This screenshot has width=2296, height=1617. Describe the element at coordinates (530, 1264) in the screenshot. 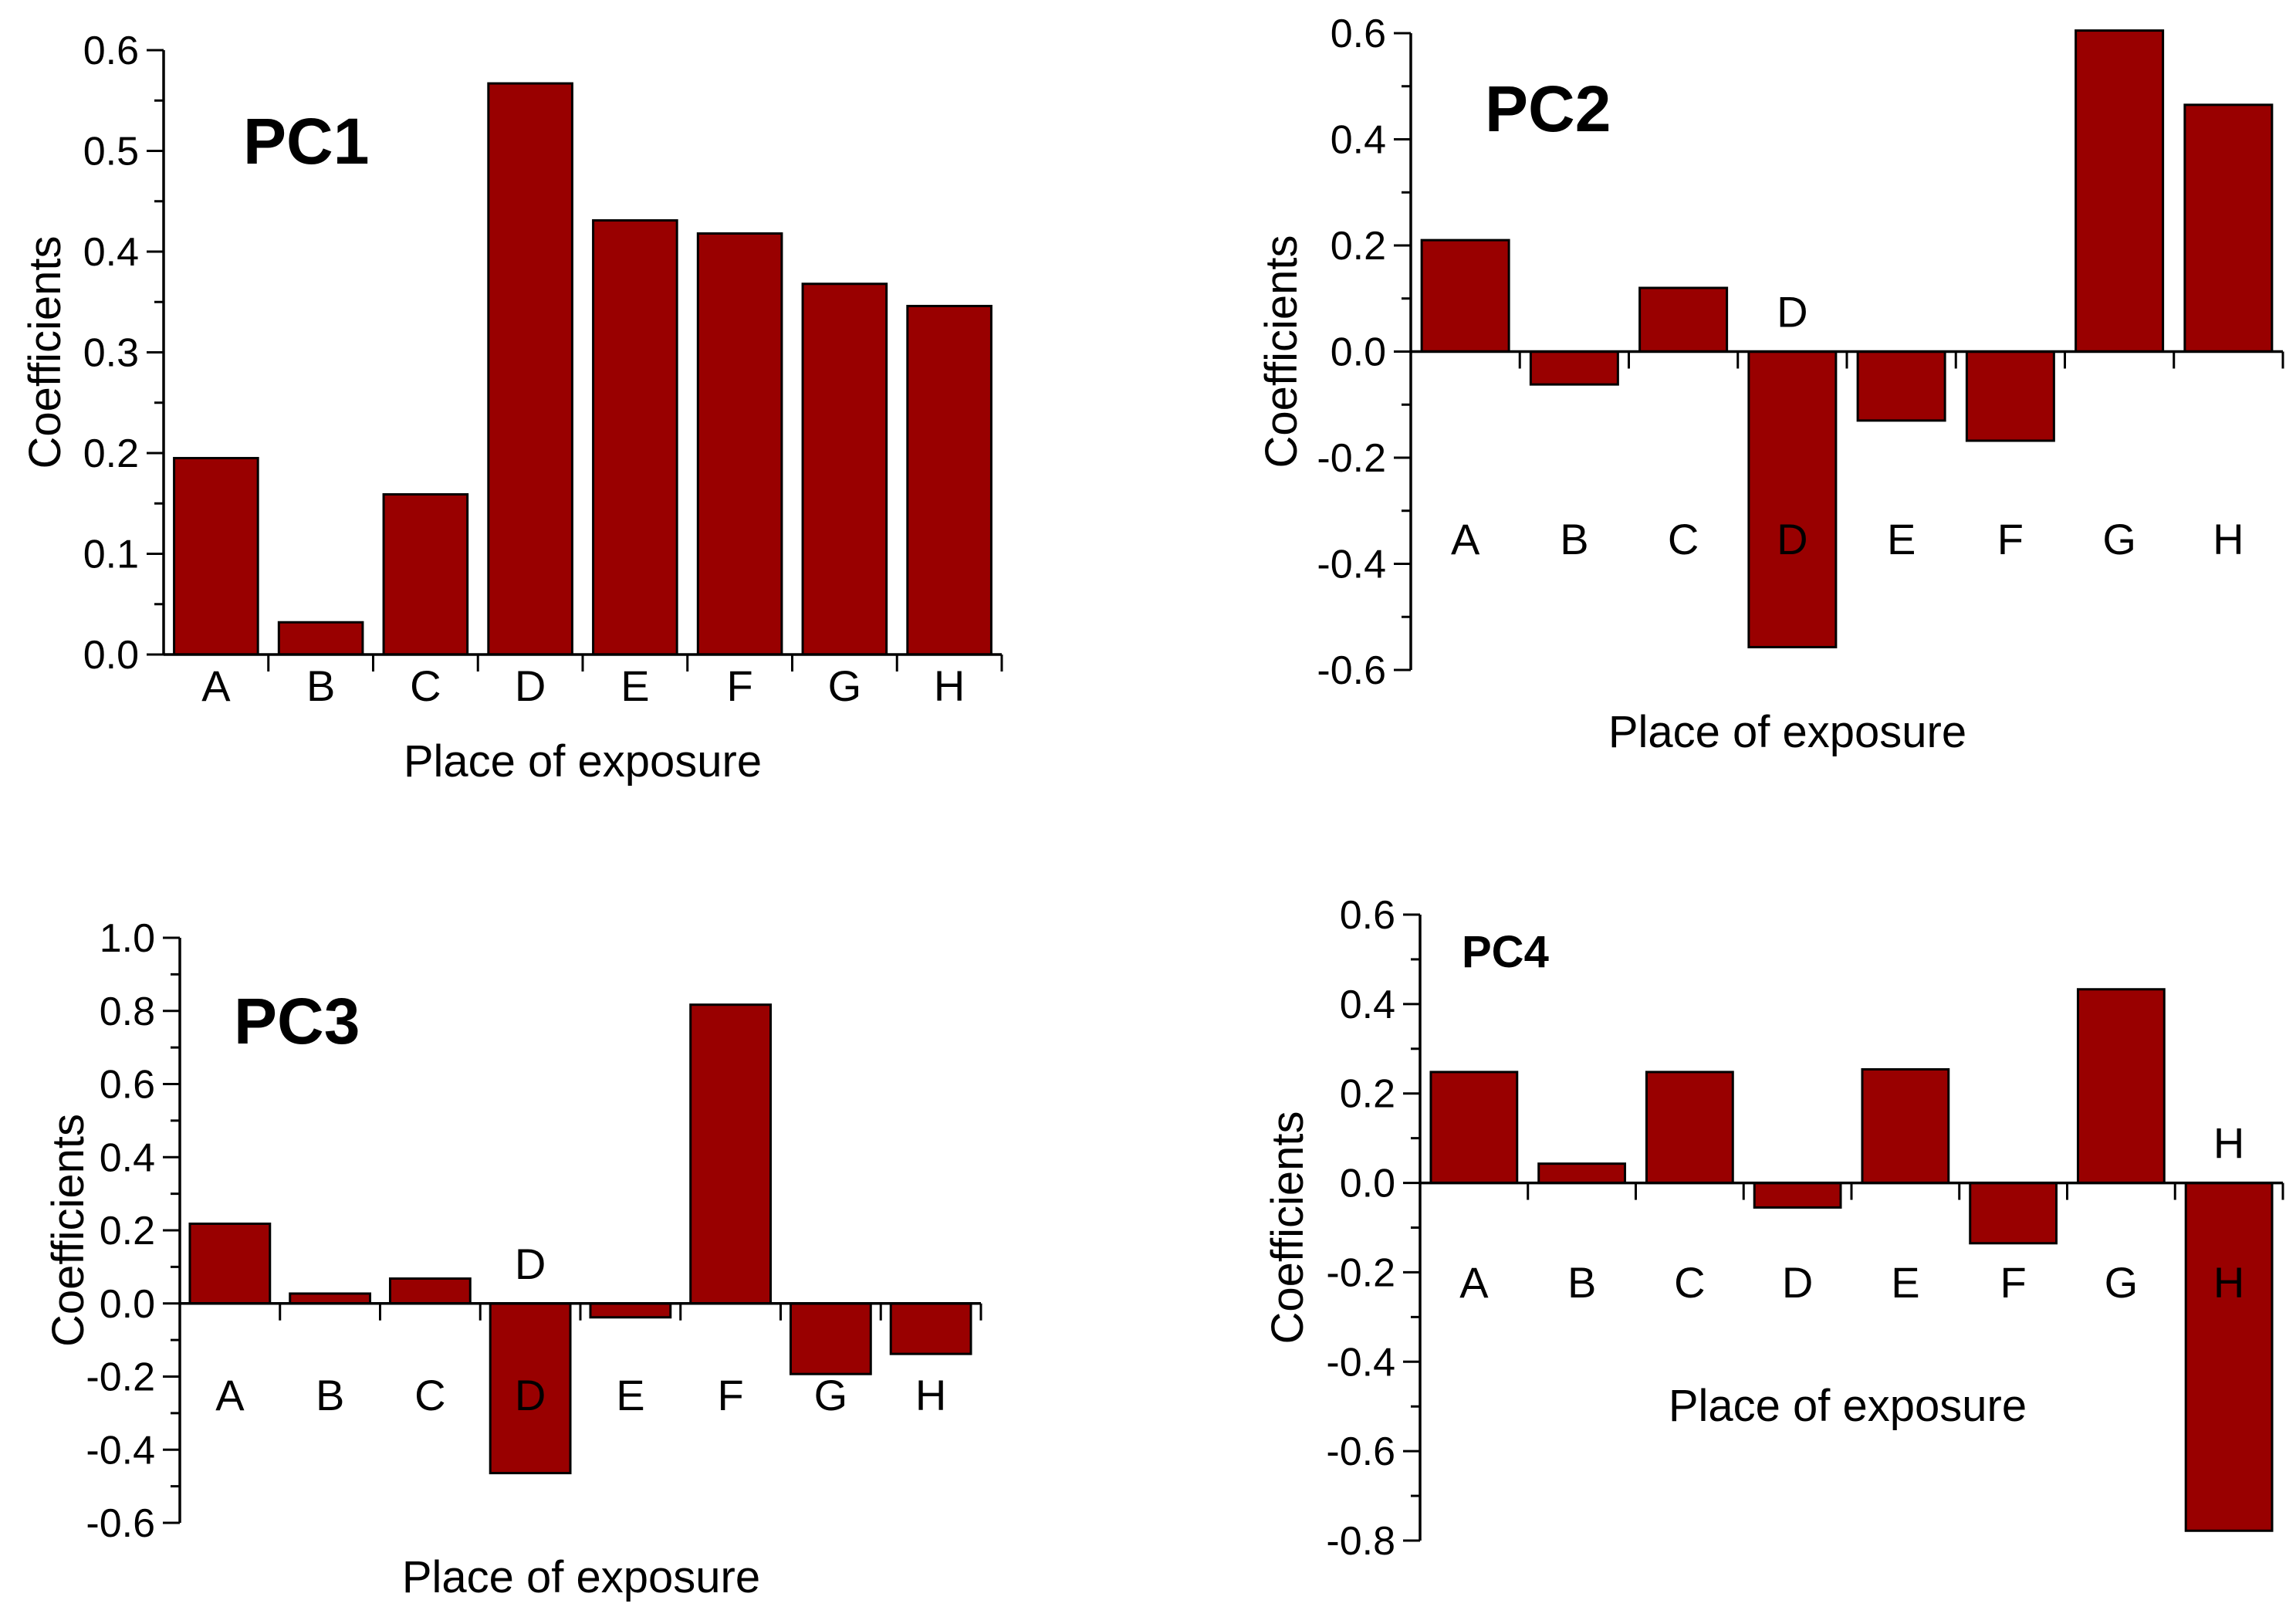

I see `extra-label-d: D` at that location.